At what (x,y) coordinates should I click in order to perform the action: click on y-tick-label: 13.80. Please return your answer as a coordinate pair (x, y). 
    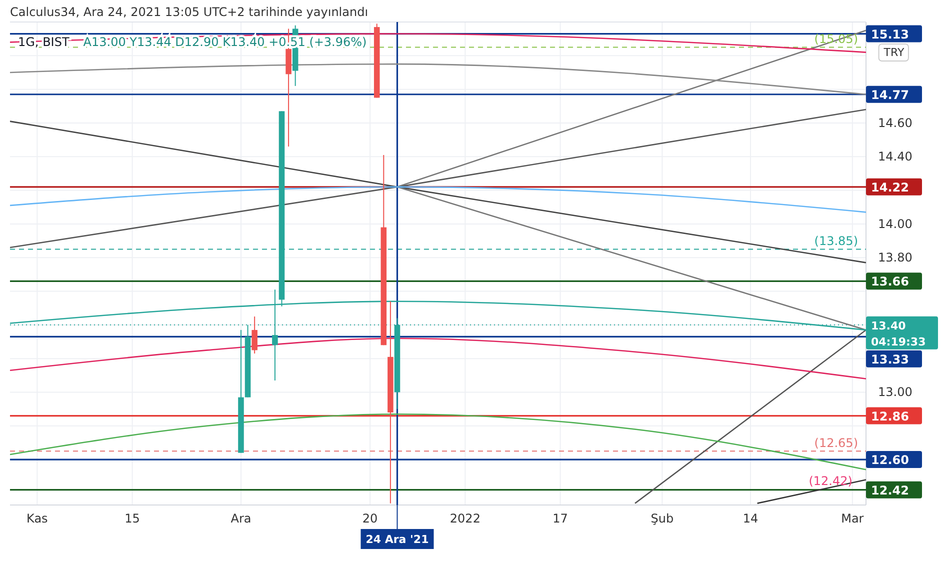
    Looking at the image, I should click on (895, 257).